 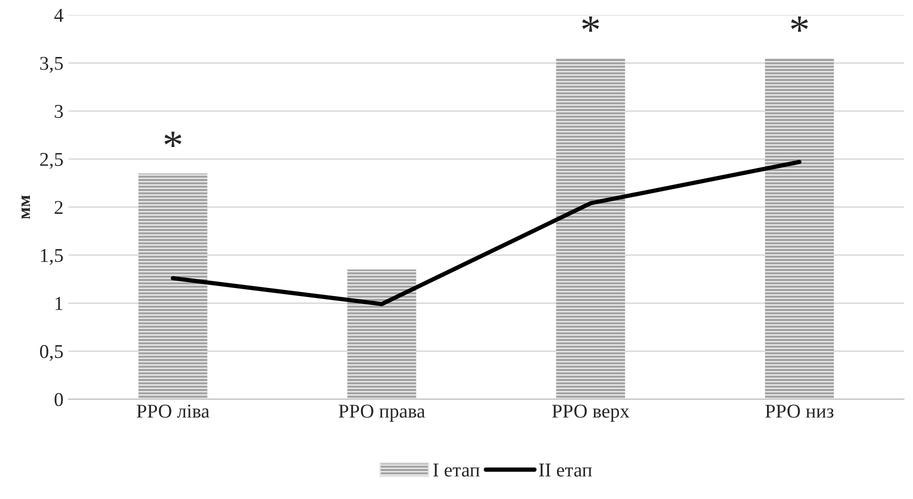 What do you see at coordinates (173, 411) in the screenshot?
I see `x-tick-label: РРО ліва` at bounding box center [173, 411].